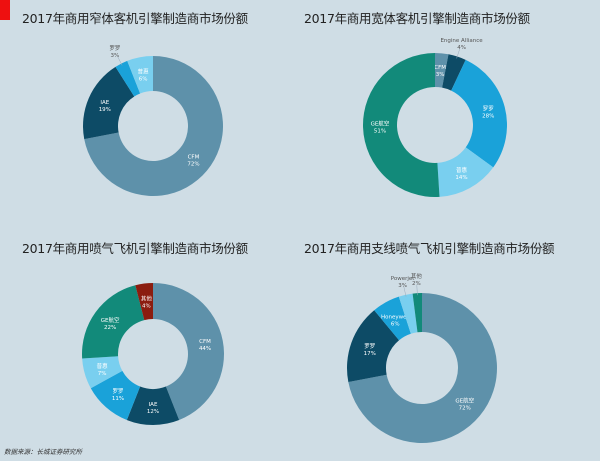 The height and width of the screenshot is (461, 600). I want to click on slice-value: 28%, so click(488, 116).